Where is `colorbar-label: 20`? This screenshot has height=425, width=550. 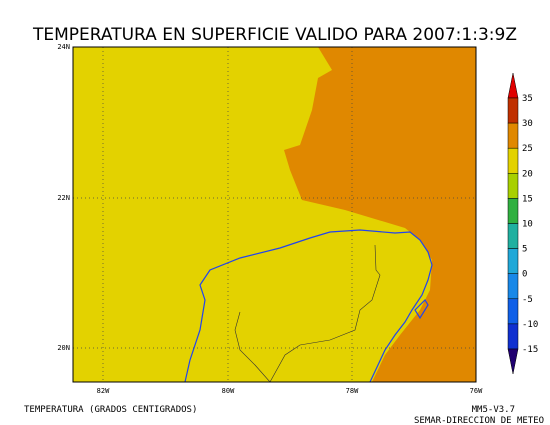 colorbar-label: 20 is located at coordinates (527, 174).